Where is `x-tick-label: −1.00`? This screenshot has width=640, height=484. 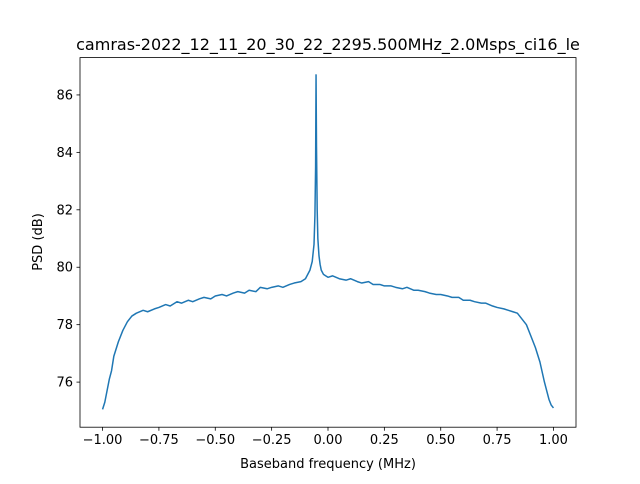 x-tick-label: −1.00 is located at coordinates (103, 440).